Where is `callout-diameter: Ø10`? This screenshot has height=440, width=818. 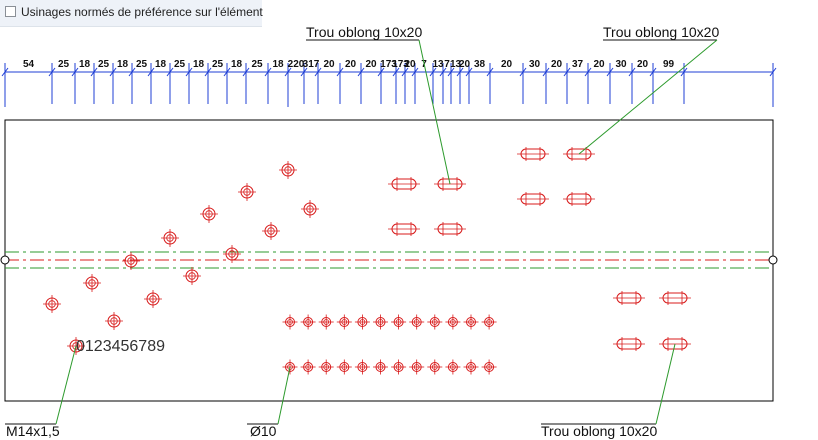 callout-diameter: Ø10 is located at coordinates (263, 431).